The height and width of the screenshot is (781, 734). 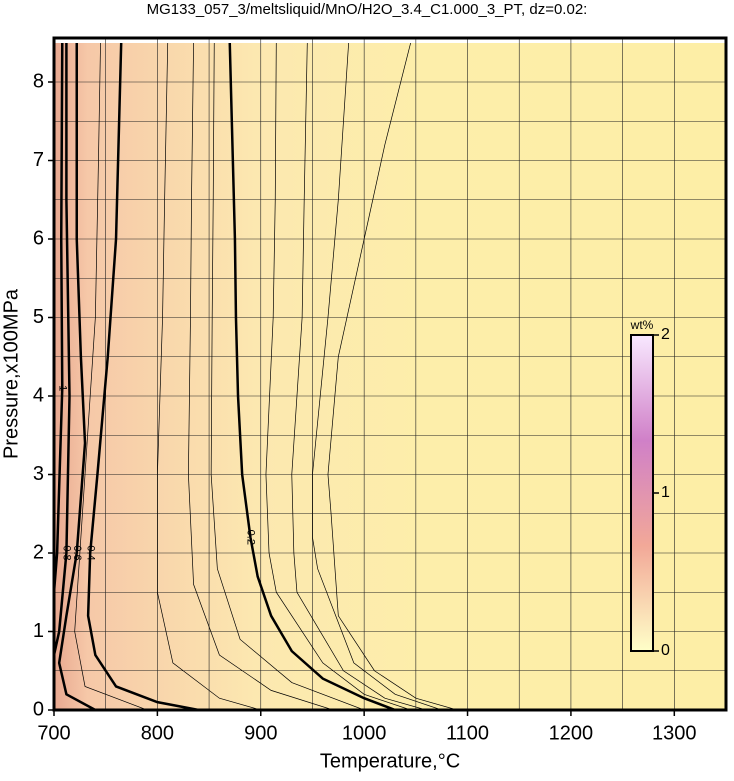 I want to click on contour-label: 1, so click(x=62, y=388).